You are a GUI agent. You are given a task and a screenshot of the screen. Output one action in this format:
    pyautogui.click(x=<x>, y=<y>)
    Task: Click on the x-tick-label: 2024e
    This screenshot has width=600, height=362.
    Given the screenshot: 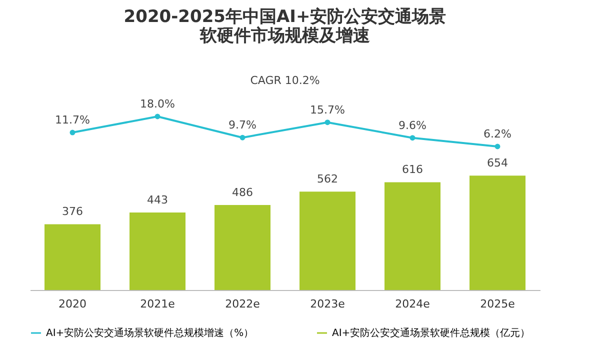 What is the action you would take?
    pyautogui.click(x=412, y=304)
    